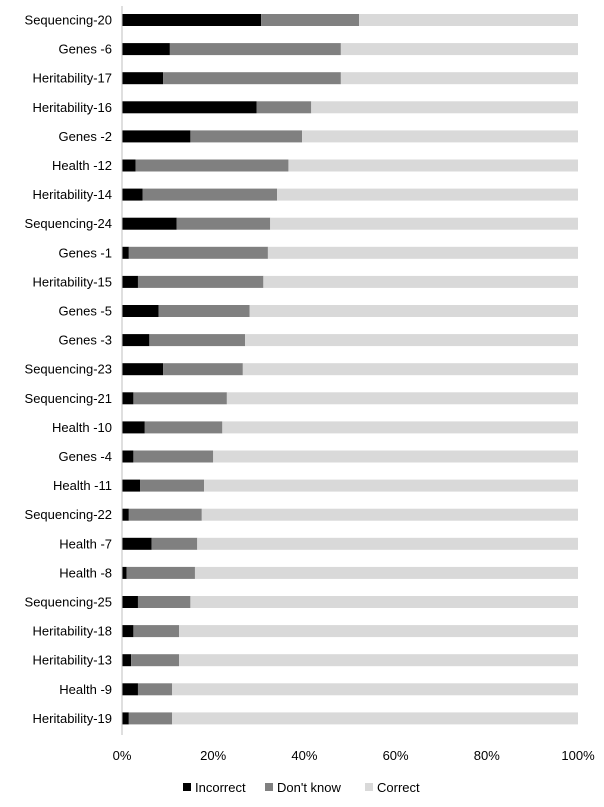  I want to click on category-label: Heritability-13, so click(72, 660).